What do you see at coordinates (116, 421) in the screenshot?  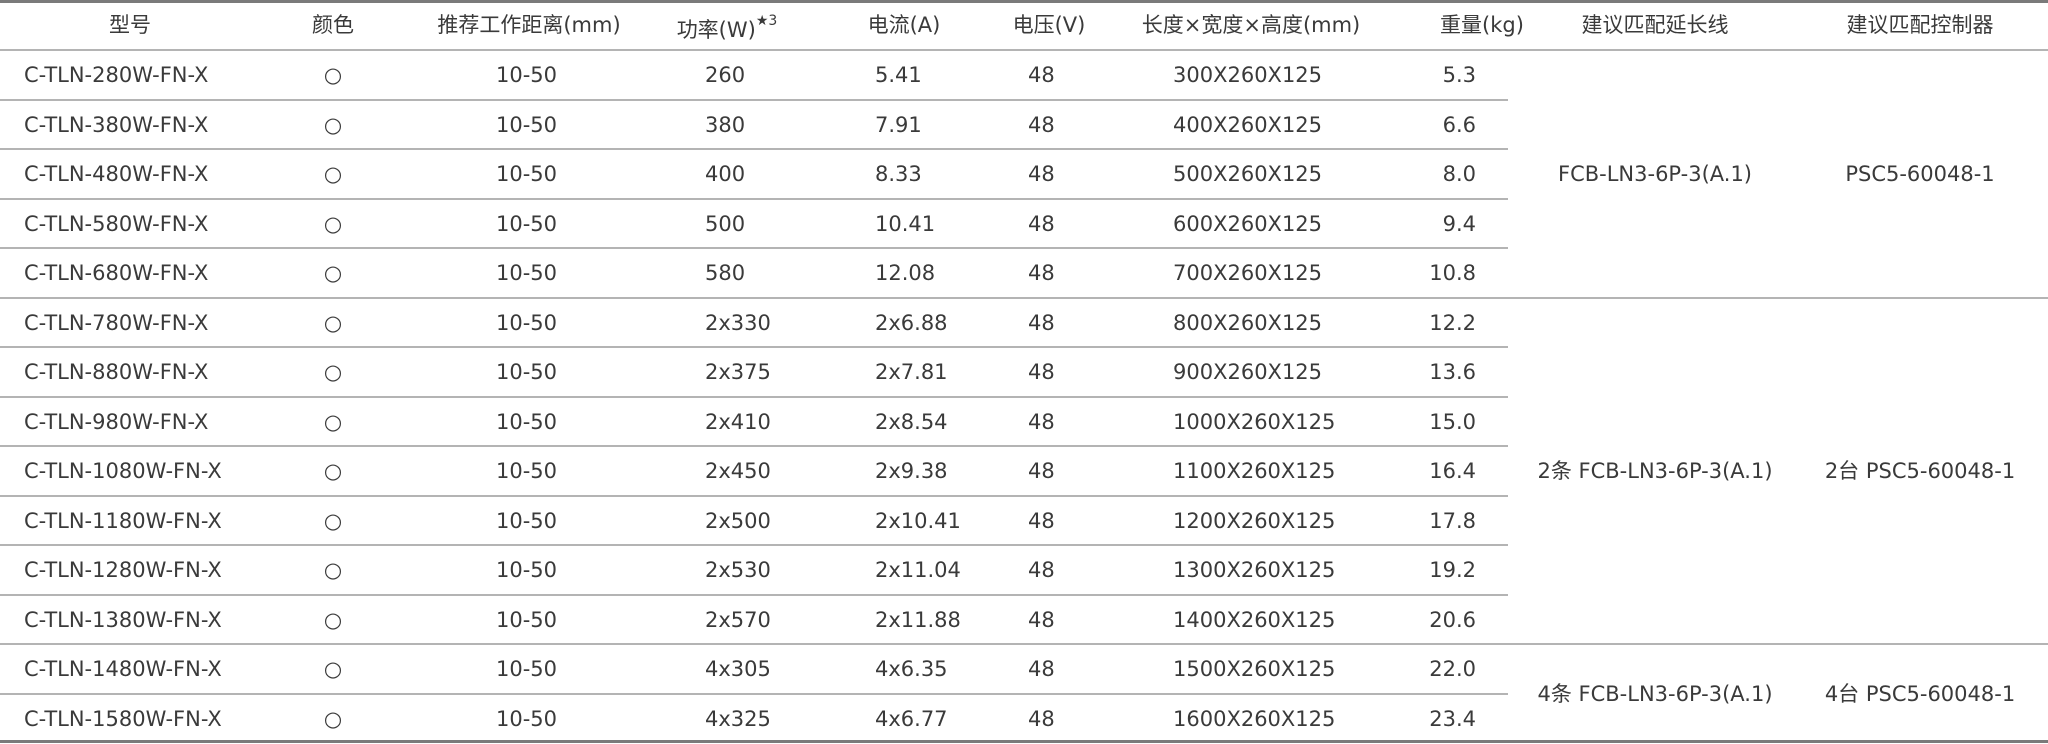 I see `cell-model: C-TLN-980W-FN-X` at bounding box center [116, 421].